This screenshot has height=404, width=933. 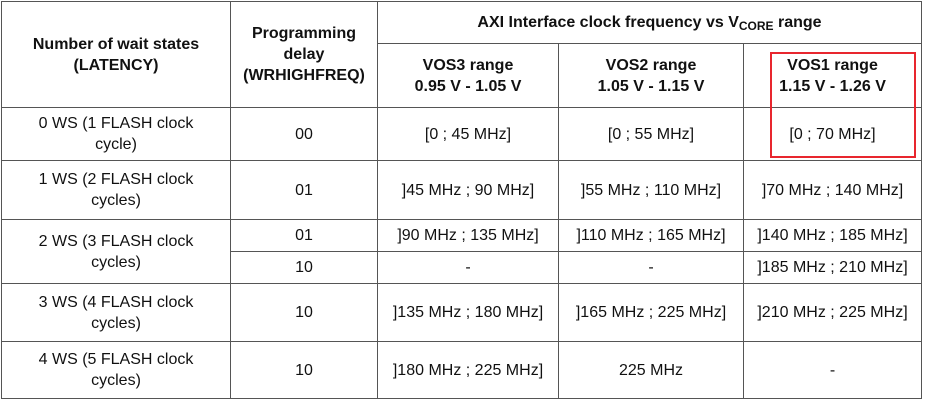 I want to click on ws-cell: 2 WS (3 FLASH clock cycles), so click(x=116, y=251).